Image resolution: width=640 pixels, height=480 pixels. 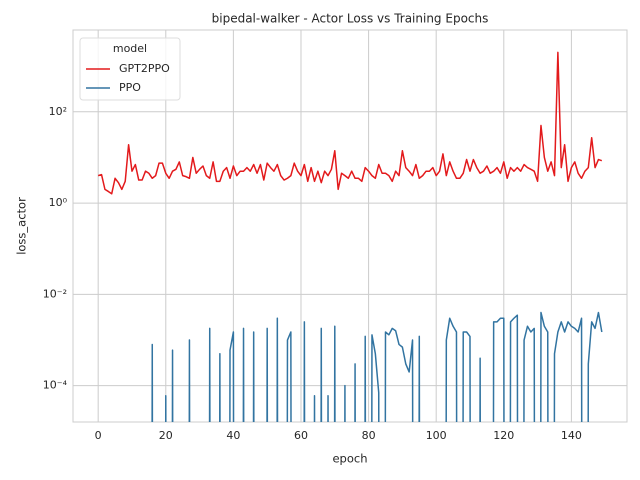 What do you see at coordinates (369, 435) in the screenshot?
I see `x-tick-label: 80` at bounding box center [369, 435].